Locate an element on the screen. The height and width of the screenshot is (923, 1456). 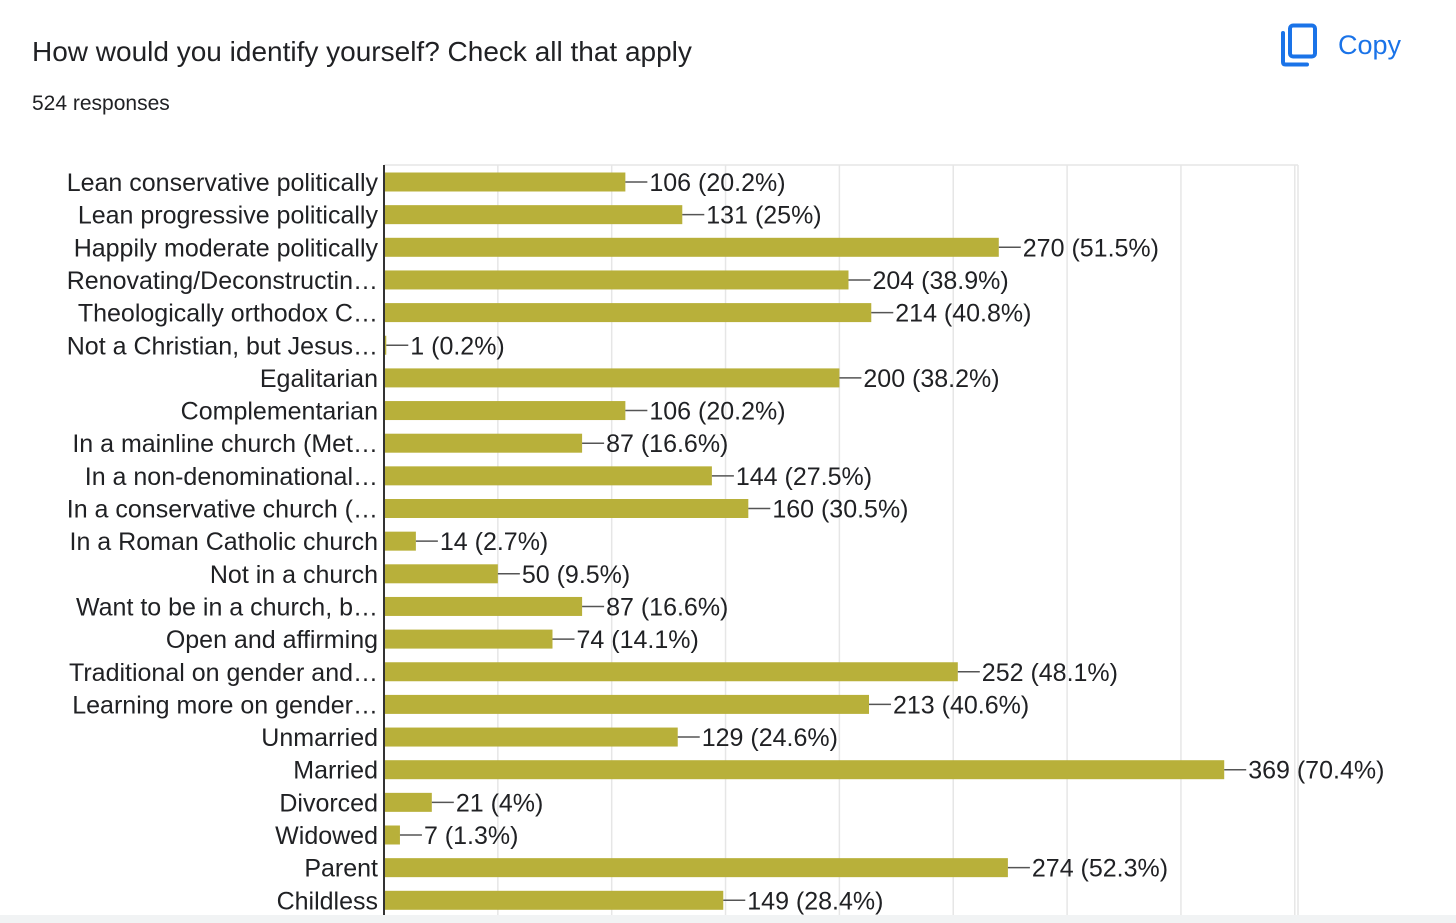
value-label: 50 (9.5%) is located at coordinates (576, 575).